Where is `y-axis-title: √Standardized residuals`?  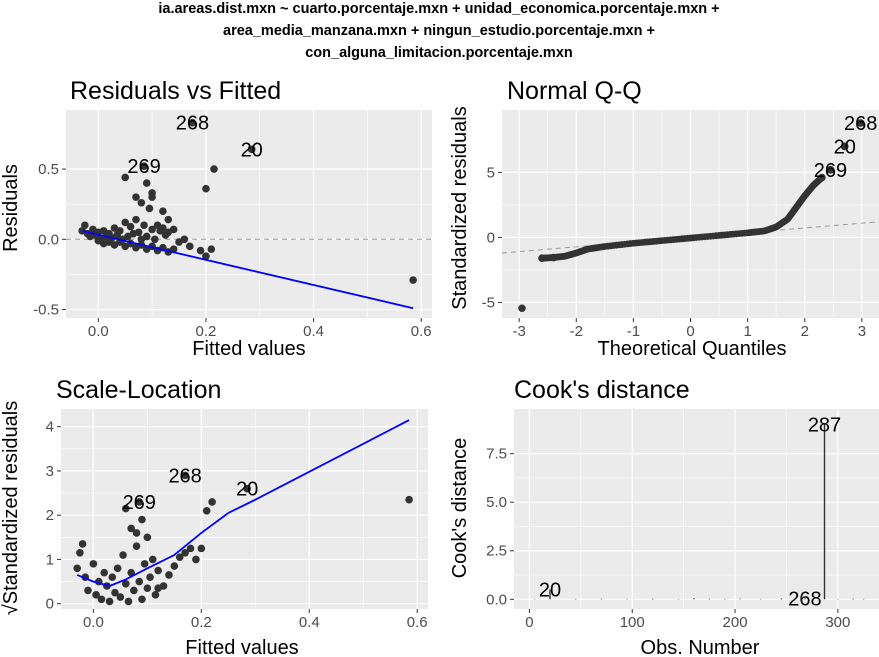
y-axis-title: √Standardized residuals is located at coordinates (11, 508).